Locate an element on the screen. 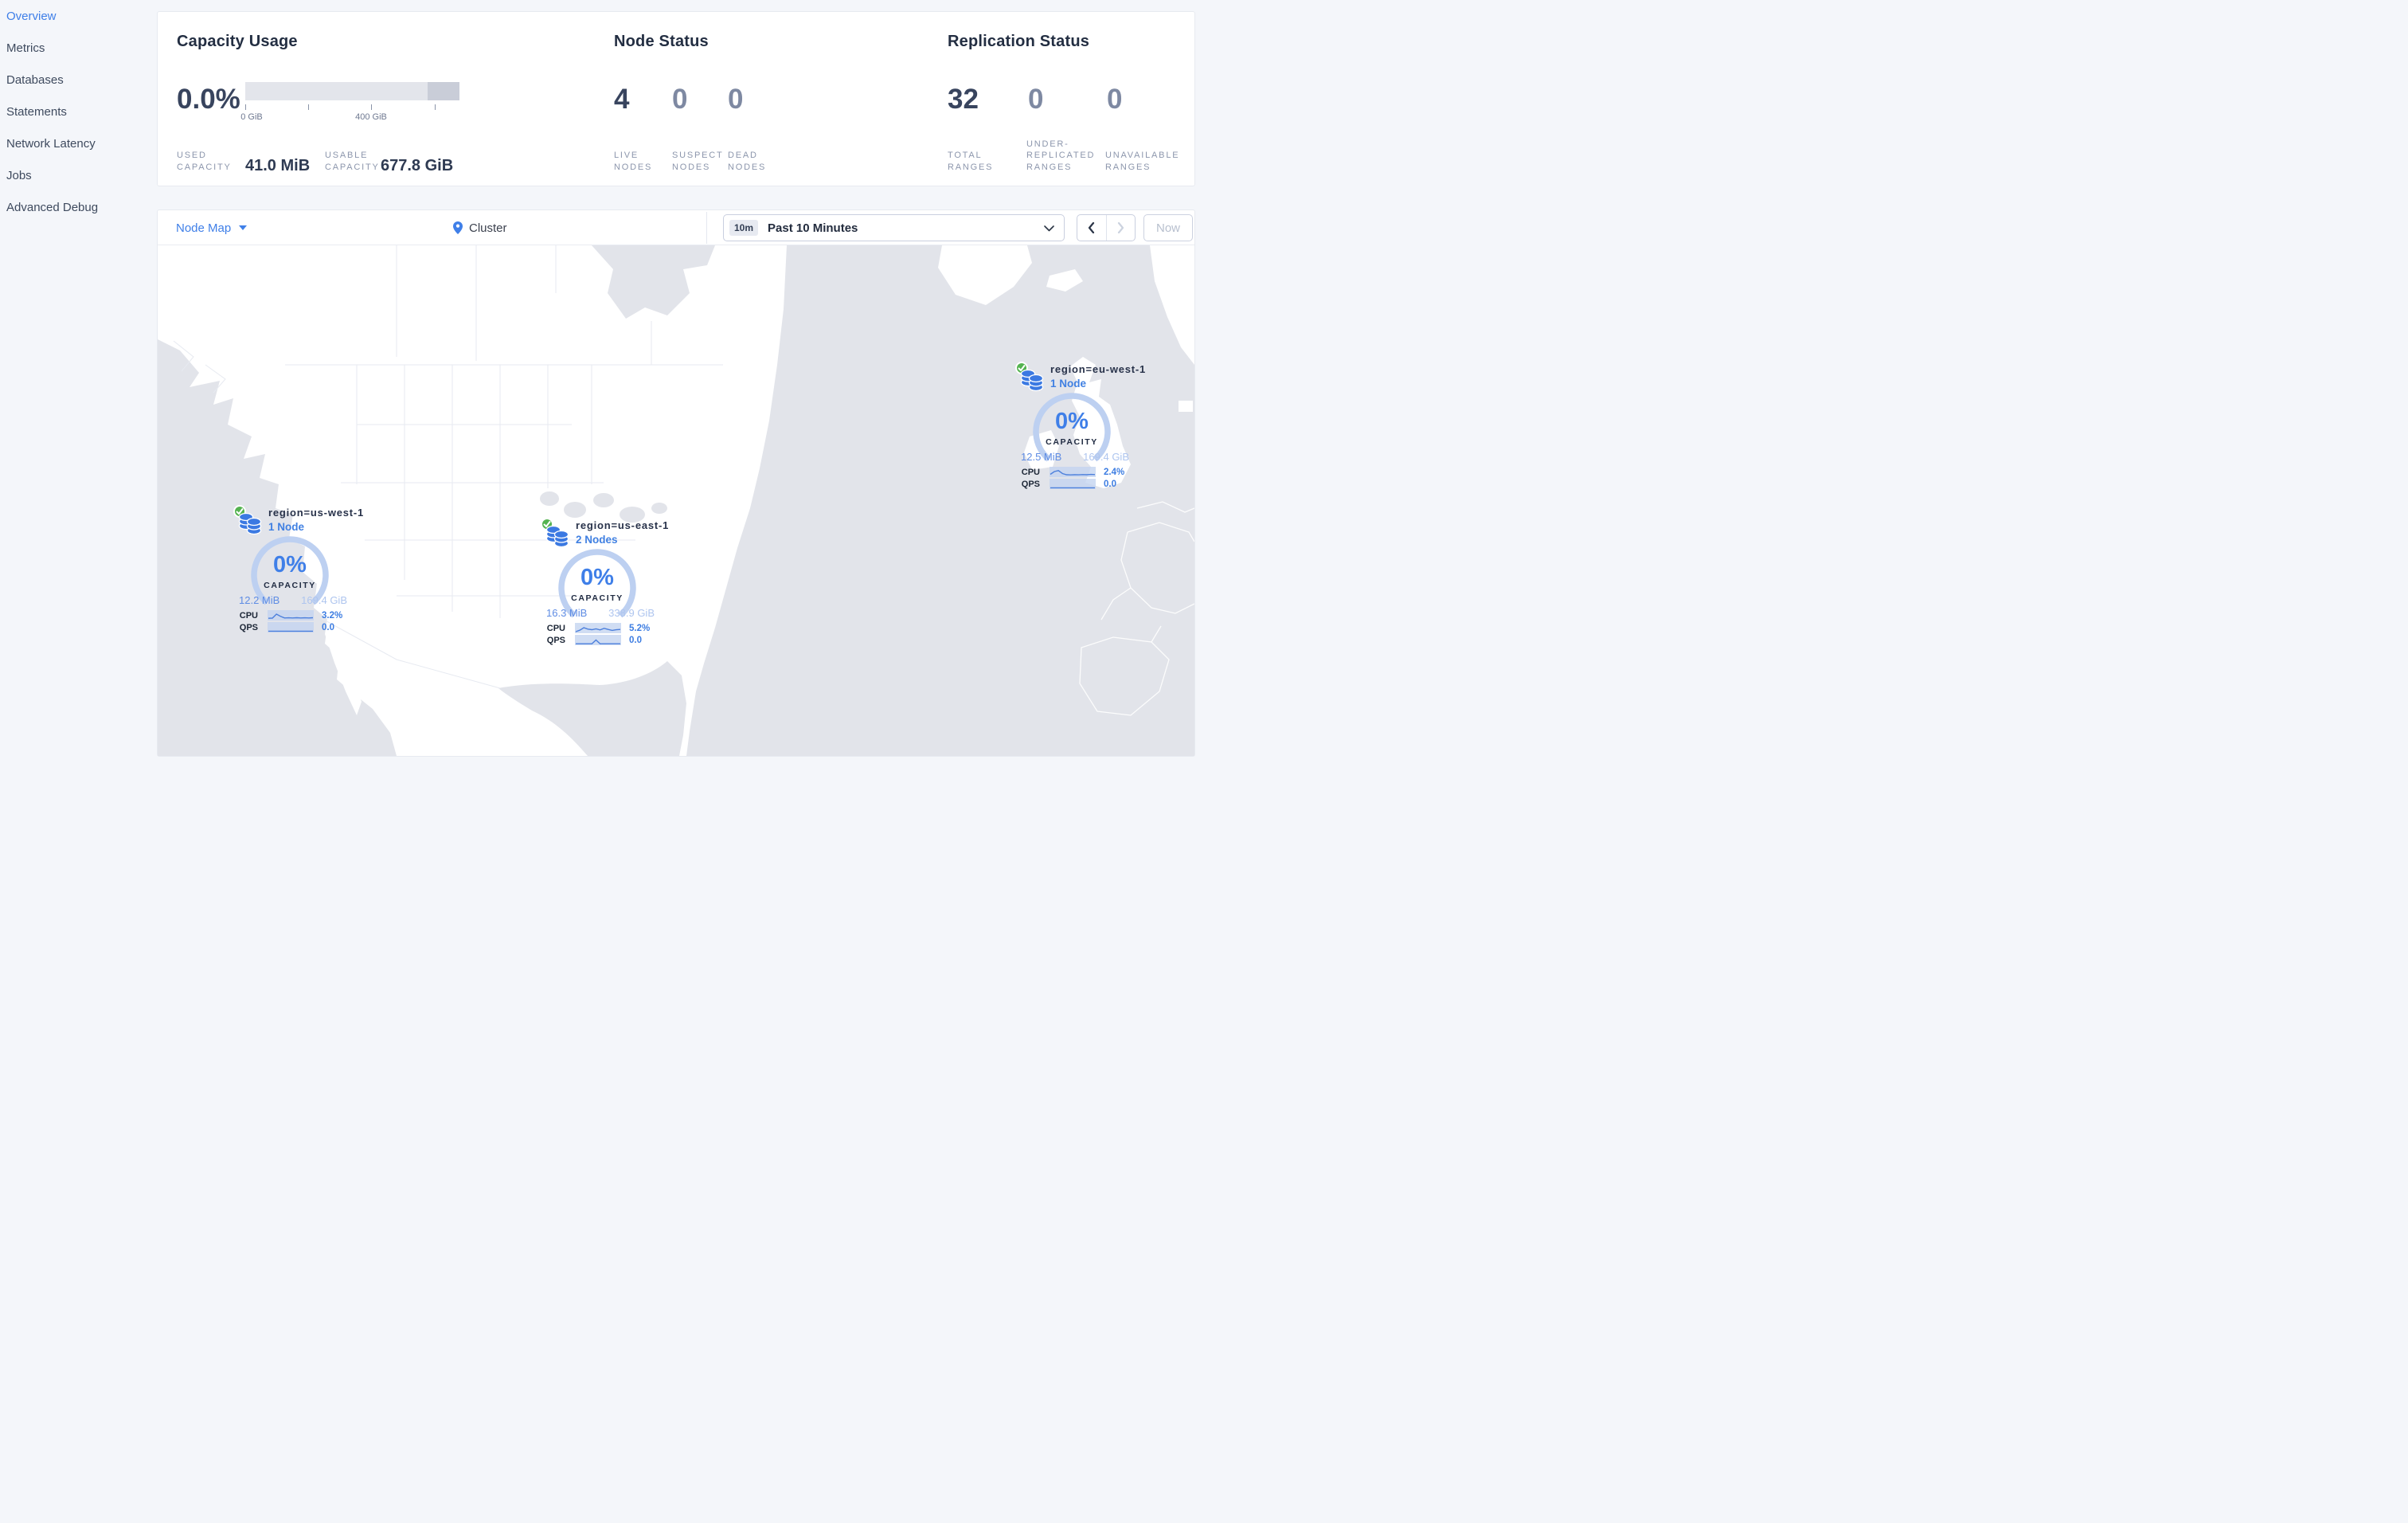 The width and height of the screenshot is (2408, 1523). total-ranges-count: 32 is located at coordinates (963, 99).